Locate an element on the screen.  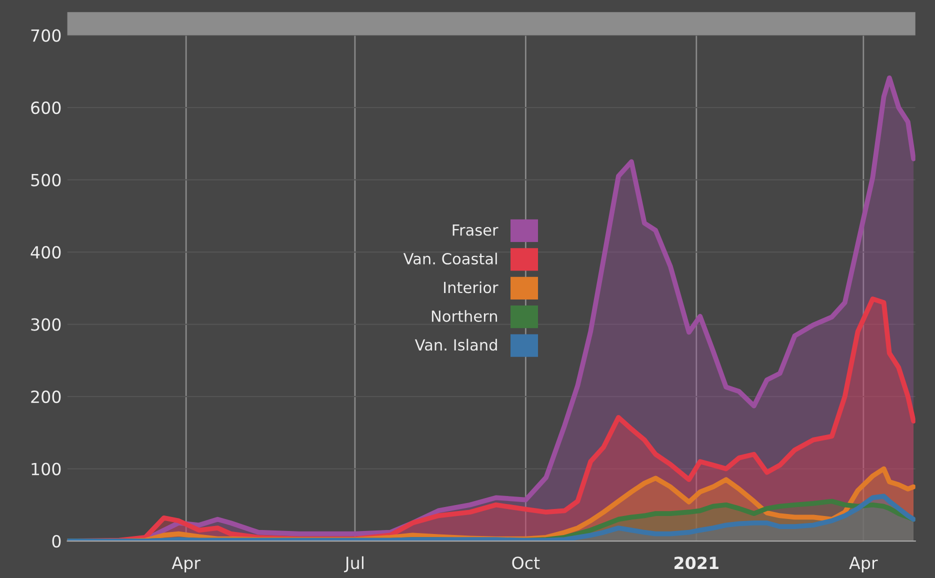
y-tick-label: 500 is located at coordinates (46, 180).